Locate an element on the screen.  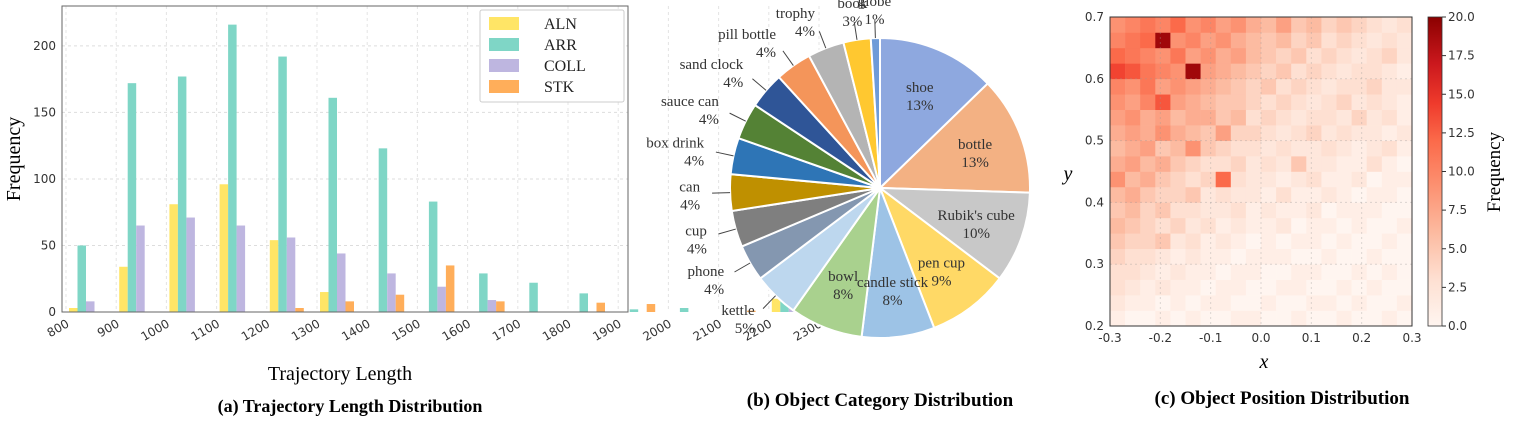
heatmap-y-axis-label: y is located at coordinates (1067, 174).